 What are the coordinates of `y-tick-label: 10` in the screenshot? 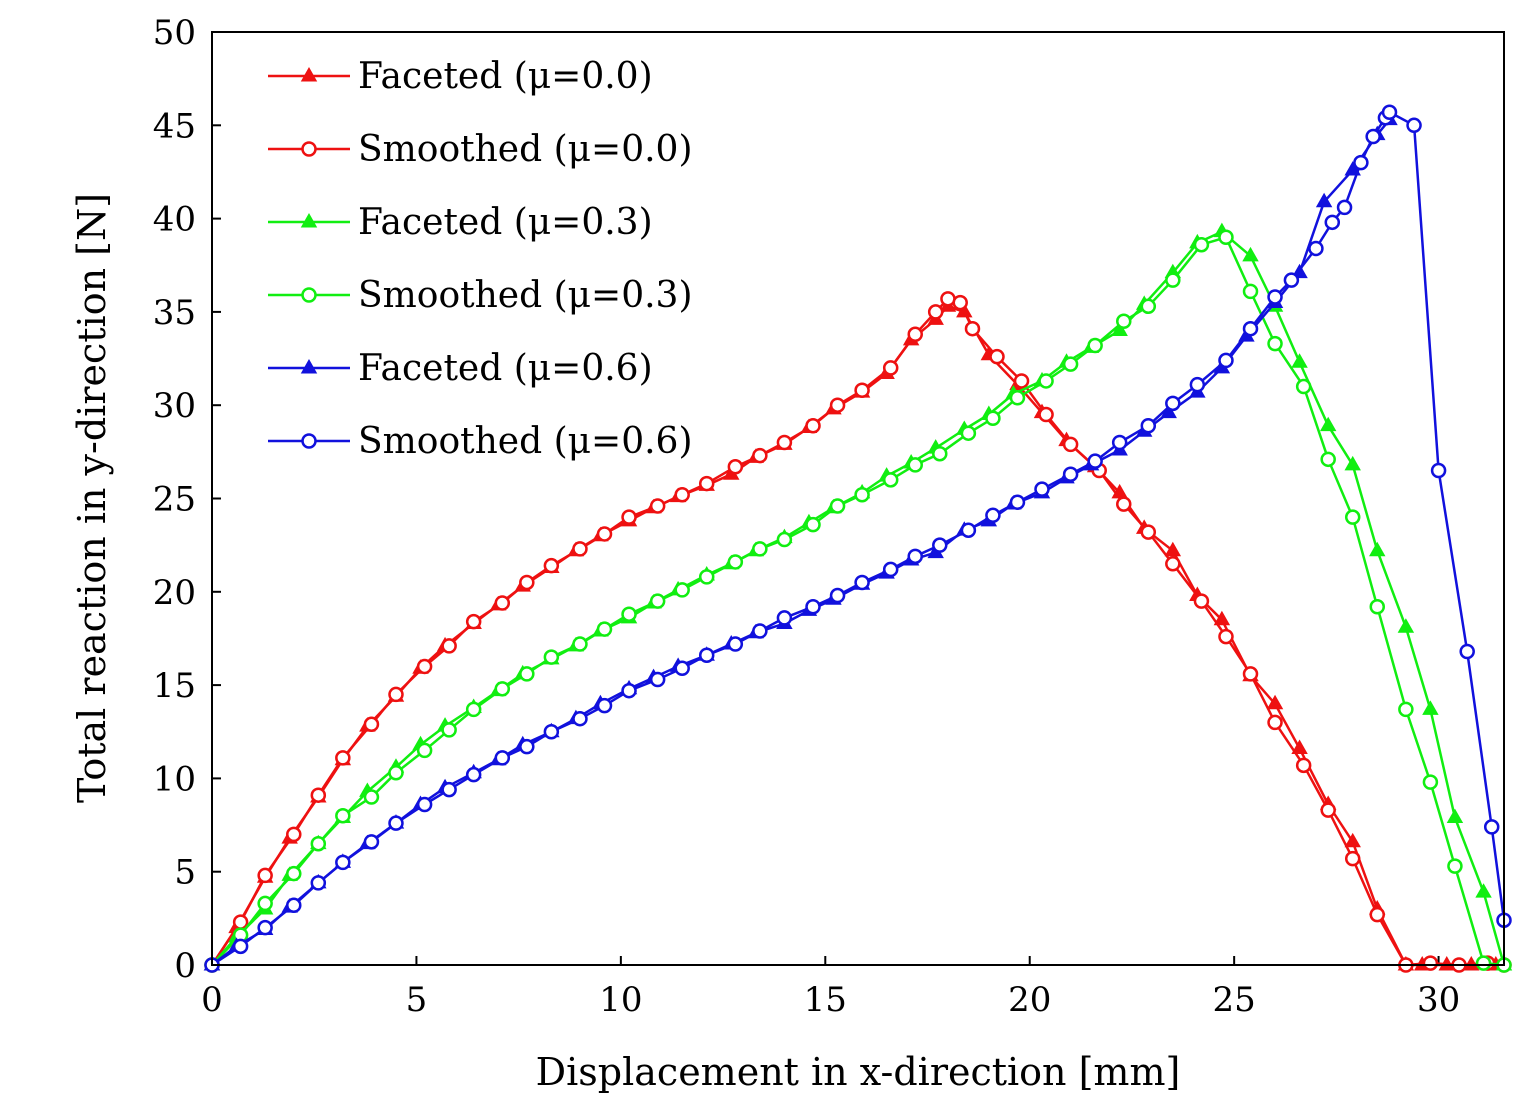 It's located at (174, 779).